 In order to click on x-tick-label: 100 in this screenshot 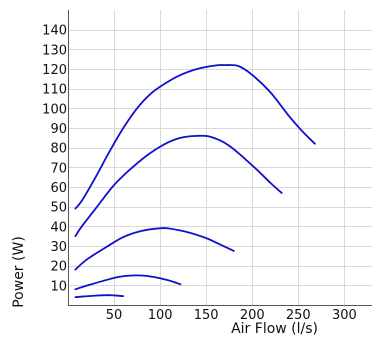, I will do `click(160, 315)`.